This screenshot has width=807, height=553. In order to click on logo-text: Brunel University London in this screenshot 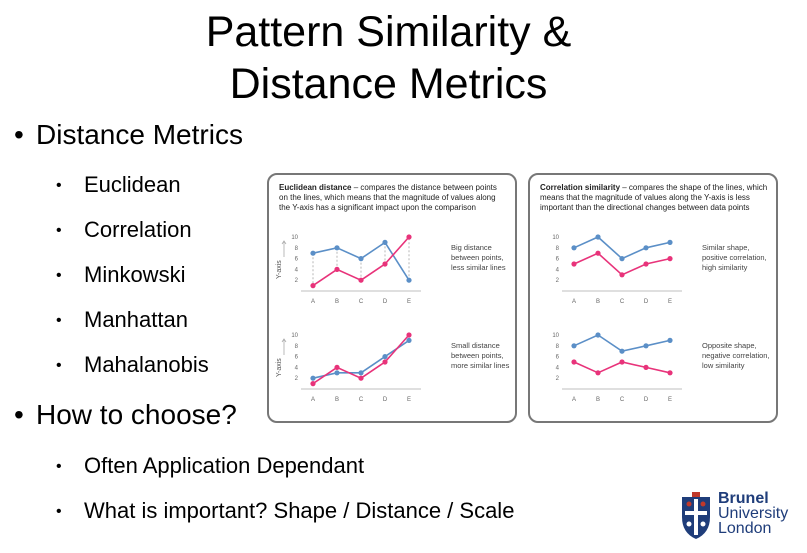, I will do `click(753, 514)`.